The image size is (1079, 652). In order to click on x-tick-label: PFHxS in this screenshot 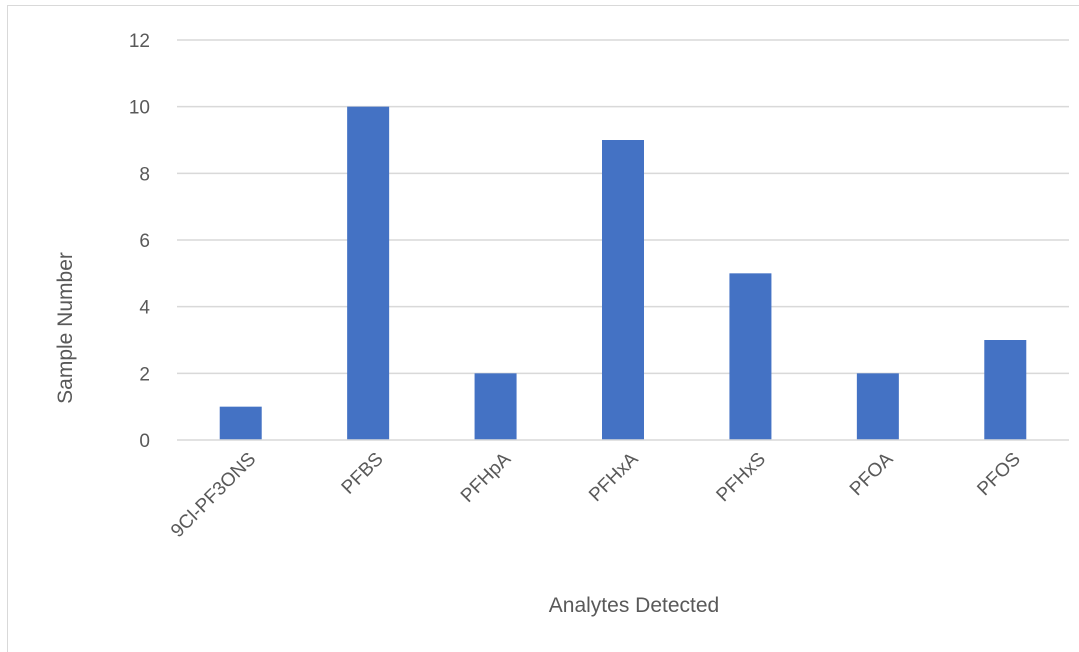, I will do `click(741, 477)`.